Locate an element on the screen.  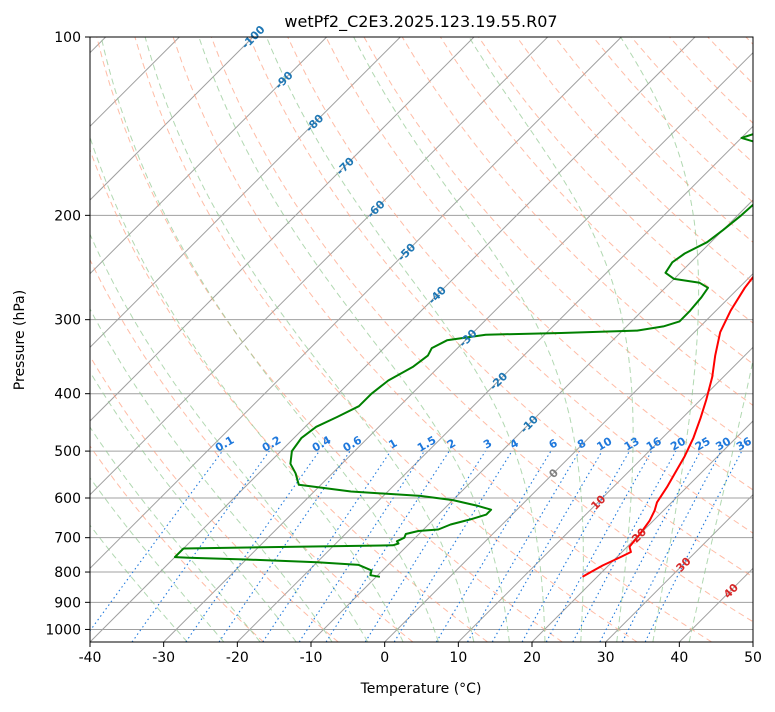
y-tick-label: 200 is located at coordinates (67, 216).